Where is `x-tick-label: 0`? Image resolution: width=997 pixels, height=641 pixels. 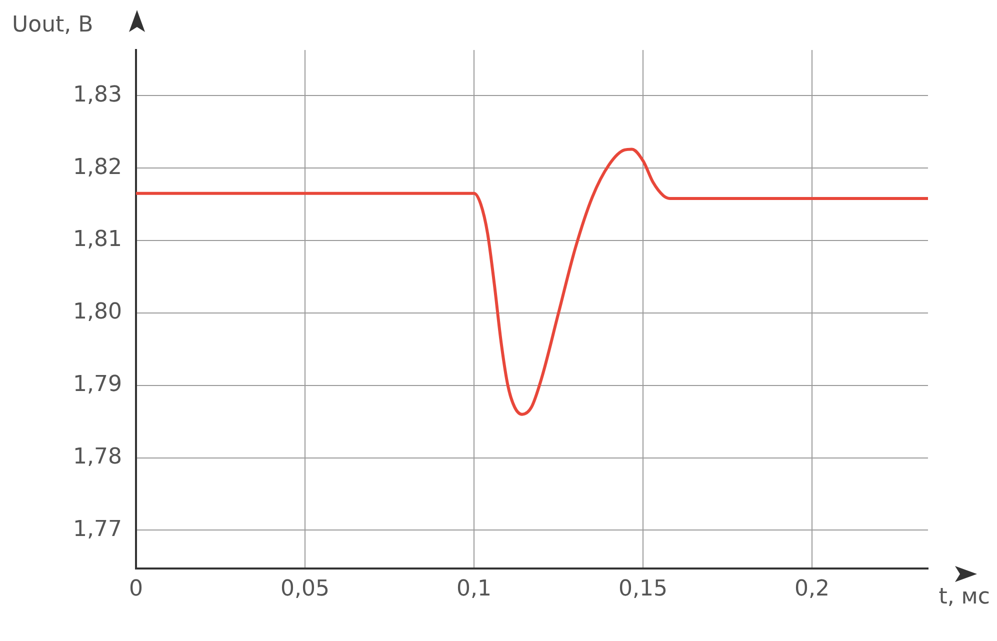 x-tick-label: 0 is located at coordinates (136, 589).